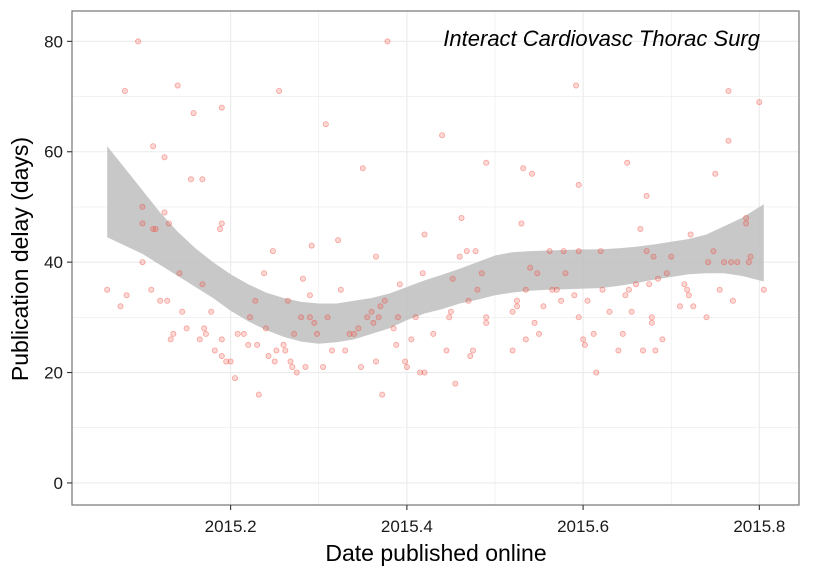 Image resolution: width=825 pixels, height=570 pixels. Describe the element at coordinates (407, 526) in the screenshot. I see `x-tick-label: 2015.4` at that location.